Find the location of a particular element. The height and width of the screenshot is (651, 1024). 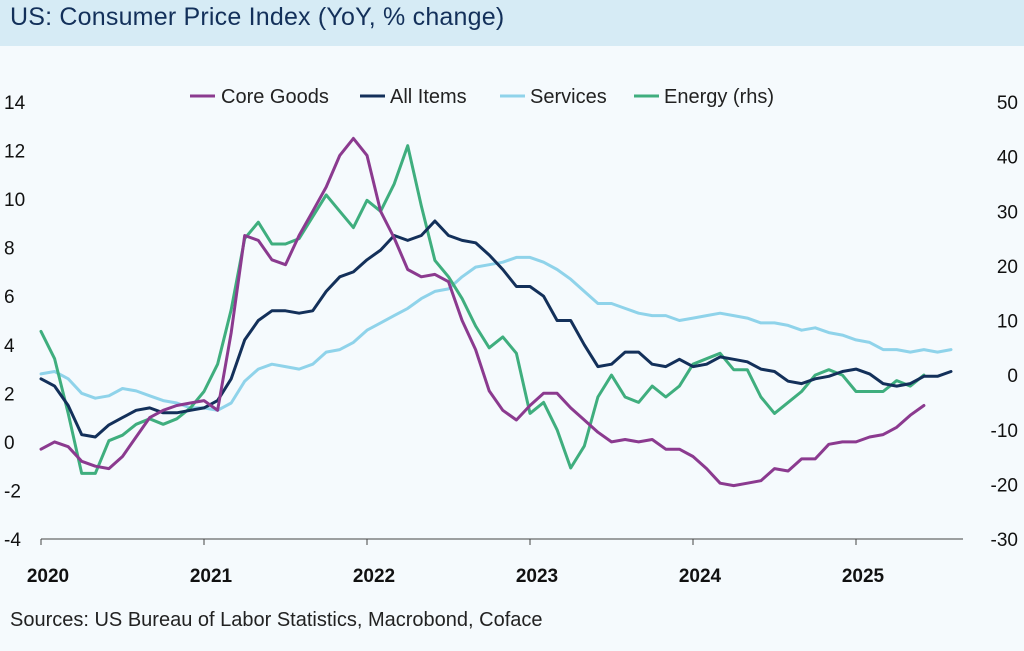

y-right-tick-label: 10 is located at coordinates (1007, 322).